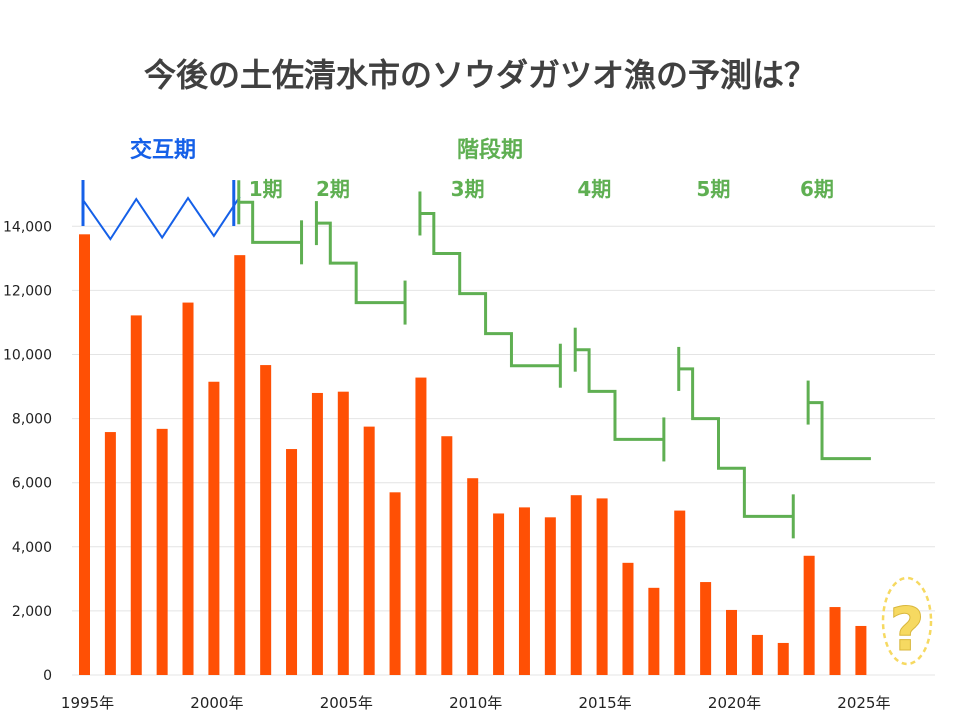  I want to click on stepped-period-label: 階段期, so click(490, 150).